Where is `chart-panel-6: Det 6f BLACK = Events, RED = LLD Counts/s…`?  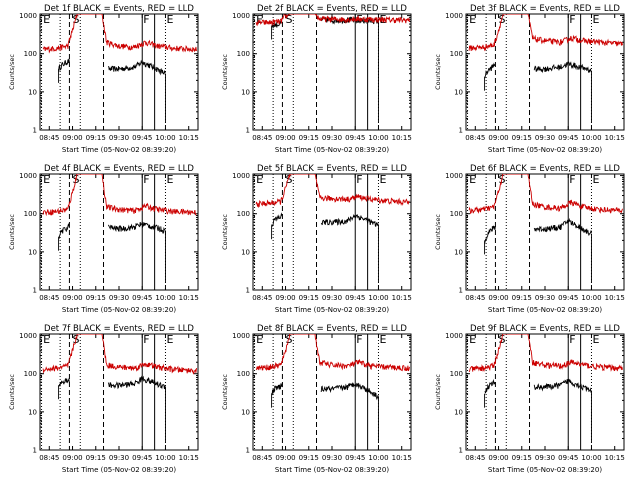
chart-panel-6: Det 6f BLACK = Events, RED = LLD Counts/s… is located at coordinates (529, 239).